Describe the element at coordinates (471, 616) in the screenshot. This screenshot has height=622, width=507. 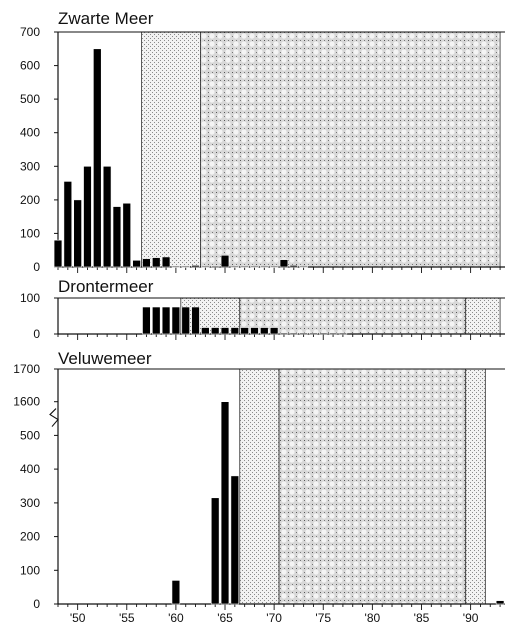
I see `x-tick-label: '90` at that location.